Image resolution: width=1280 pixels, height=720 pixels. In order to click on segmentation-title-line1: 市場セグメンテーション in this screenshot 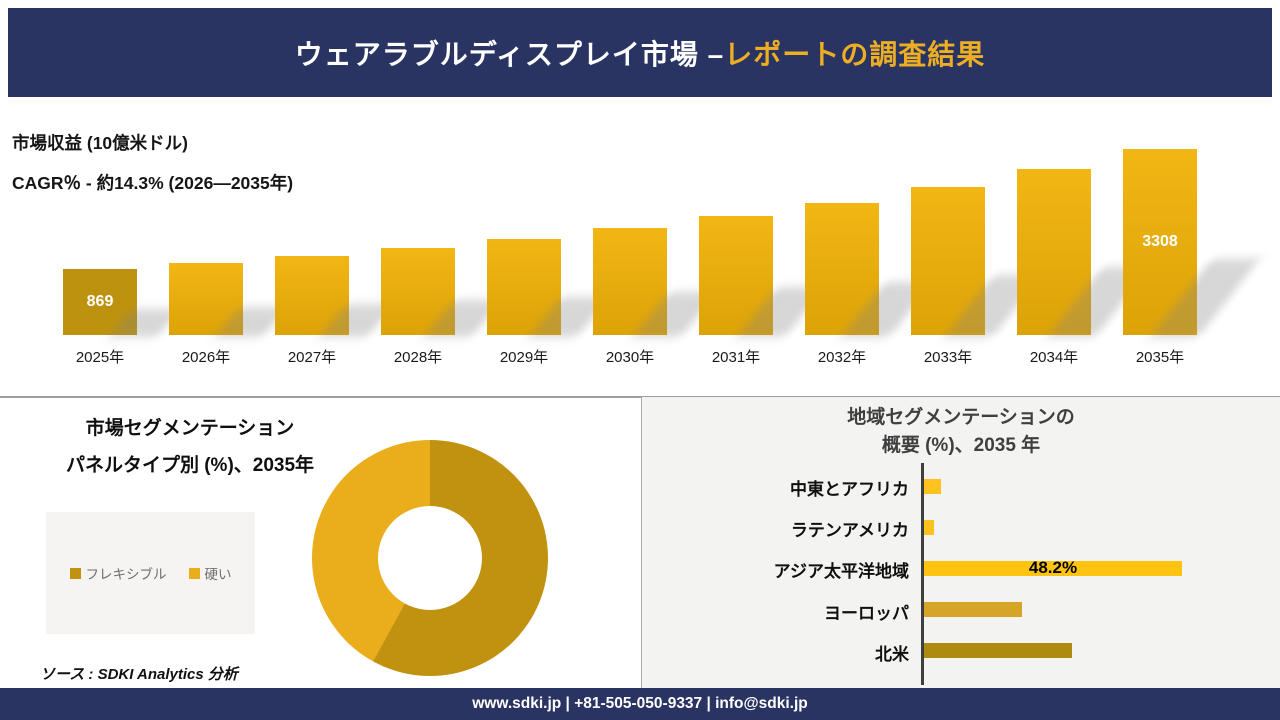, I will do `click(190, 428)`.